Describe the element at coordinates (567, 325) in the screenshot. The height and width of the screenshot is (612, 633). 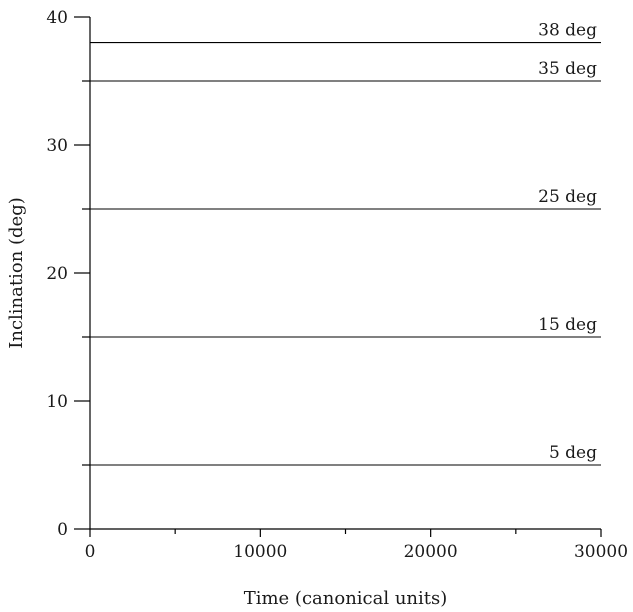
I see `series-label: 15 deg` at that location.